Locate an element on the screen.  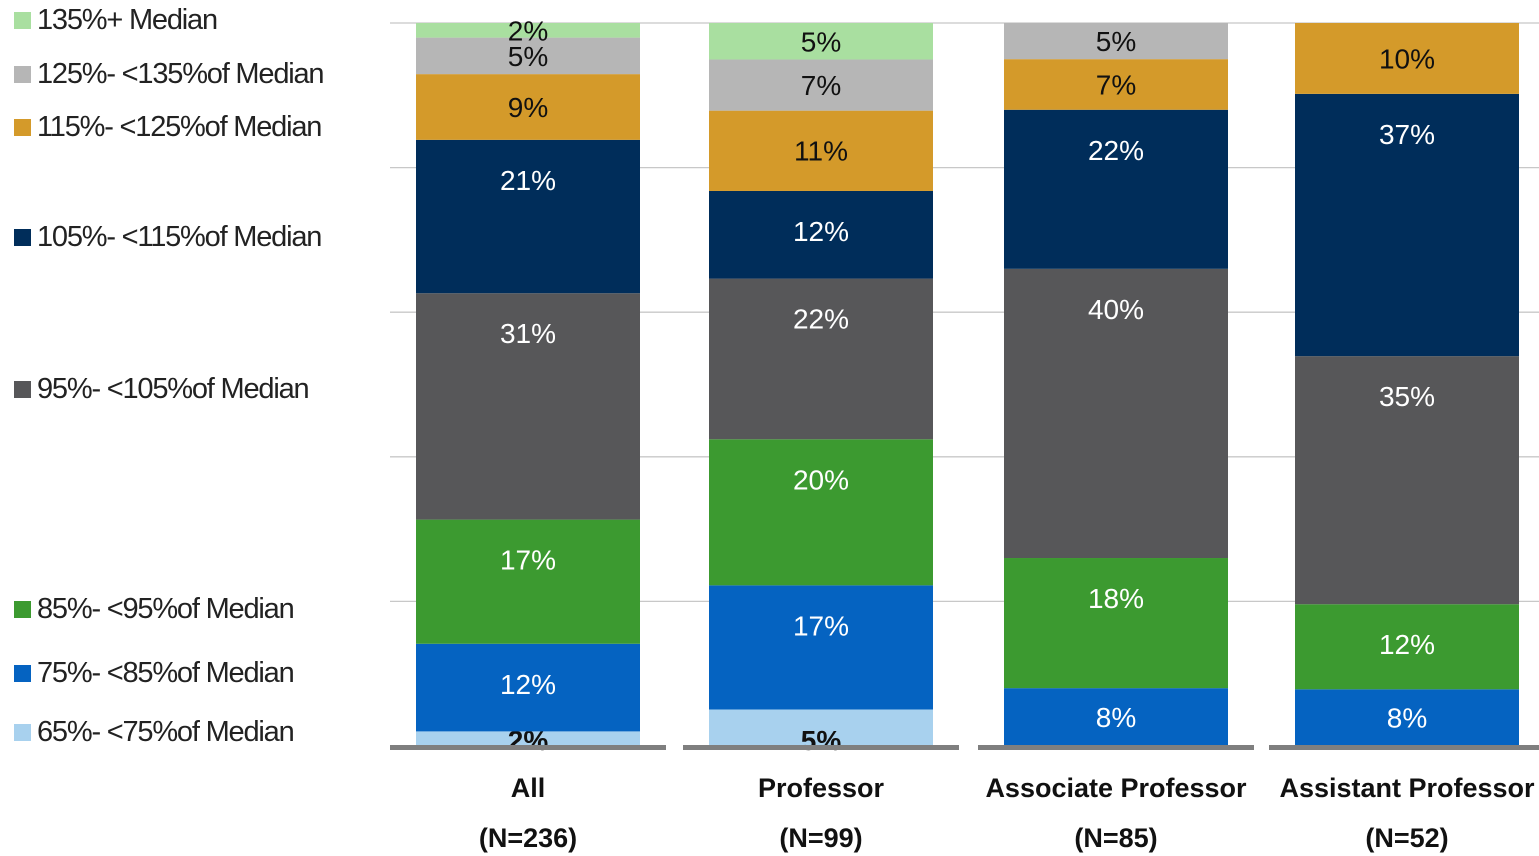
category-label: Professor is located at coordinates (821, 788).